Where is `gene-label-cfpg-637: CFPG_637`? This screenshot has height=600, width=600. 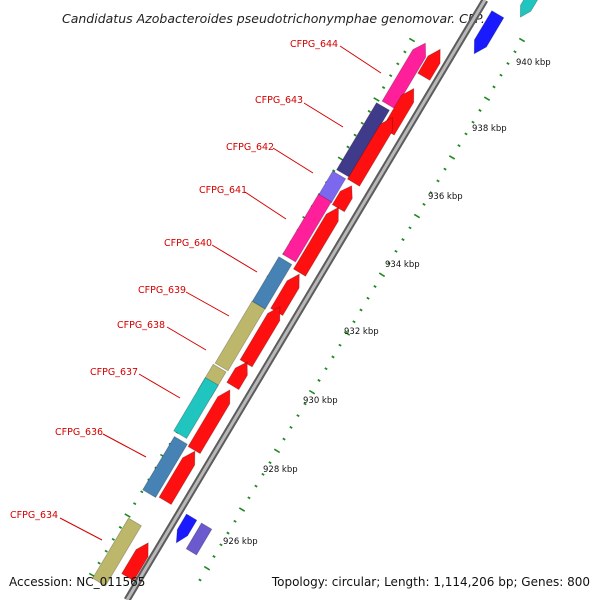 gene-label-cfpg-637: CFPG_637 is located at coordinates (114, 372).